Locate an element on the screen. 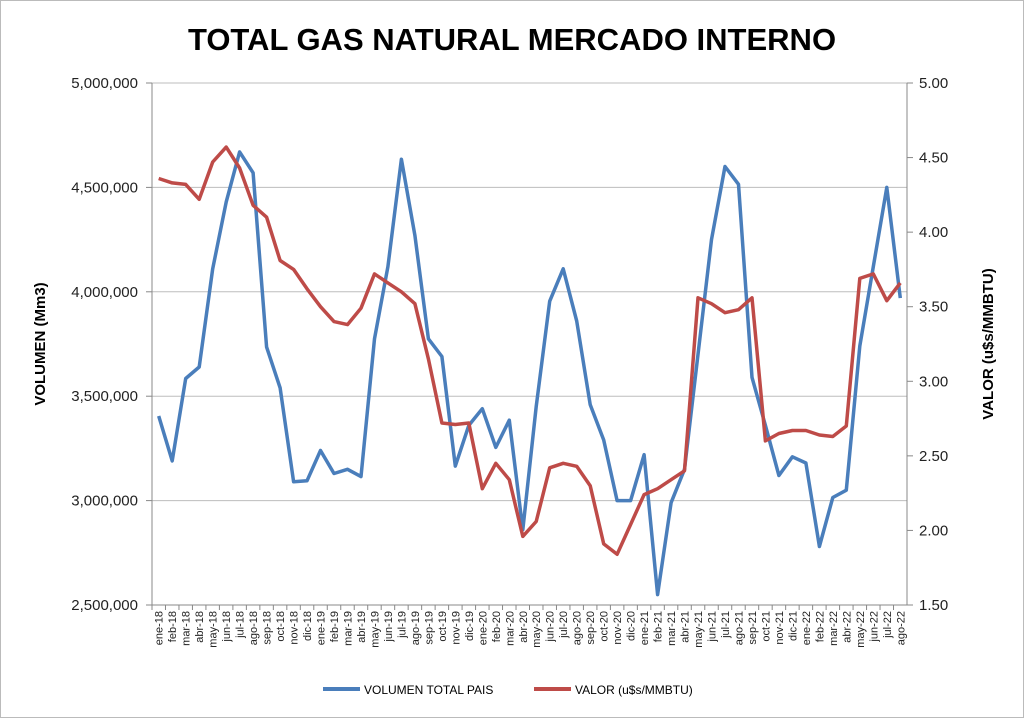 This screenshot has height=718, width=1024. x-tick-label: may-19 is located at coordinates (375, 629).